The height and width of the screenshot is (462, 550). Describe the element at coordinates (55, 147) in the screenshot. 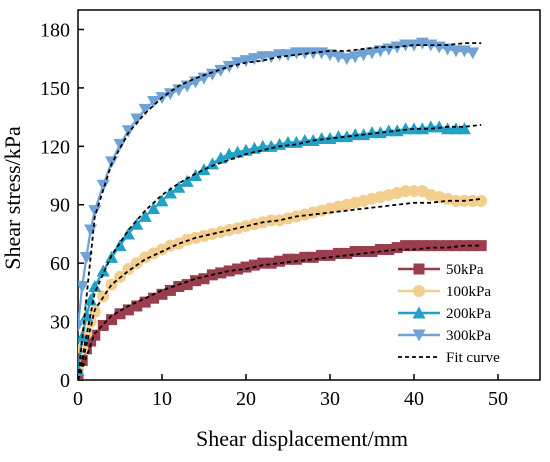

I see `y-tick-label: 120` at that location.